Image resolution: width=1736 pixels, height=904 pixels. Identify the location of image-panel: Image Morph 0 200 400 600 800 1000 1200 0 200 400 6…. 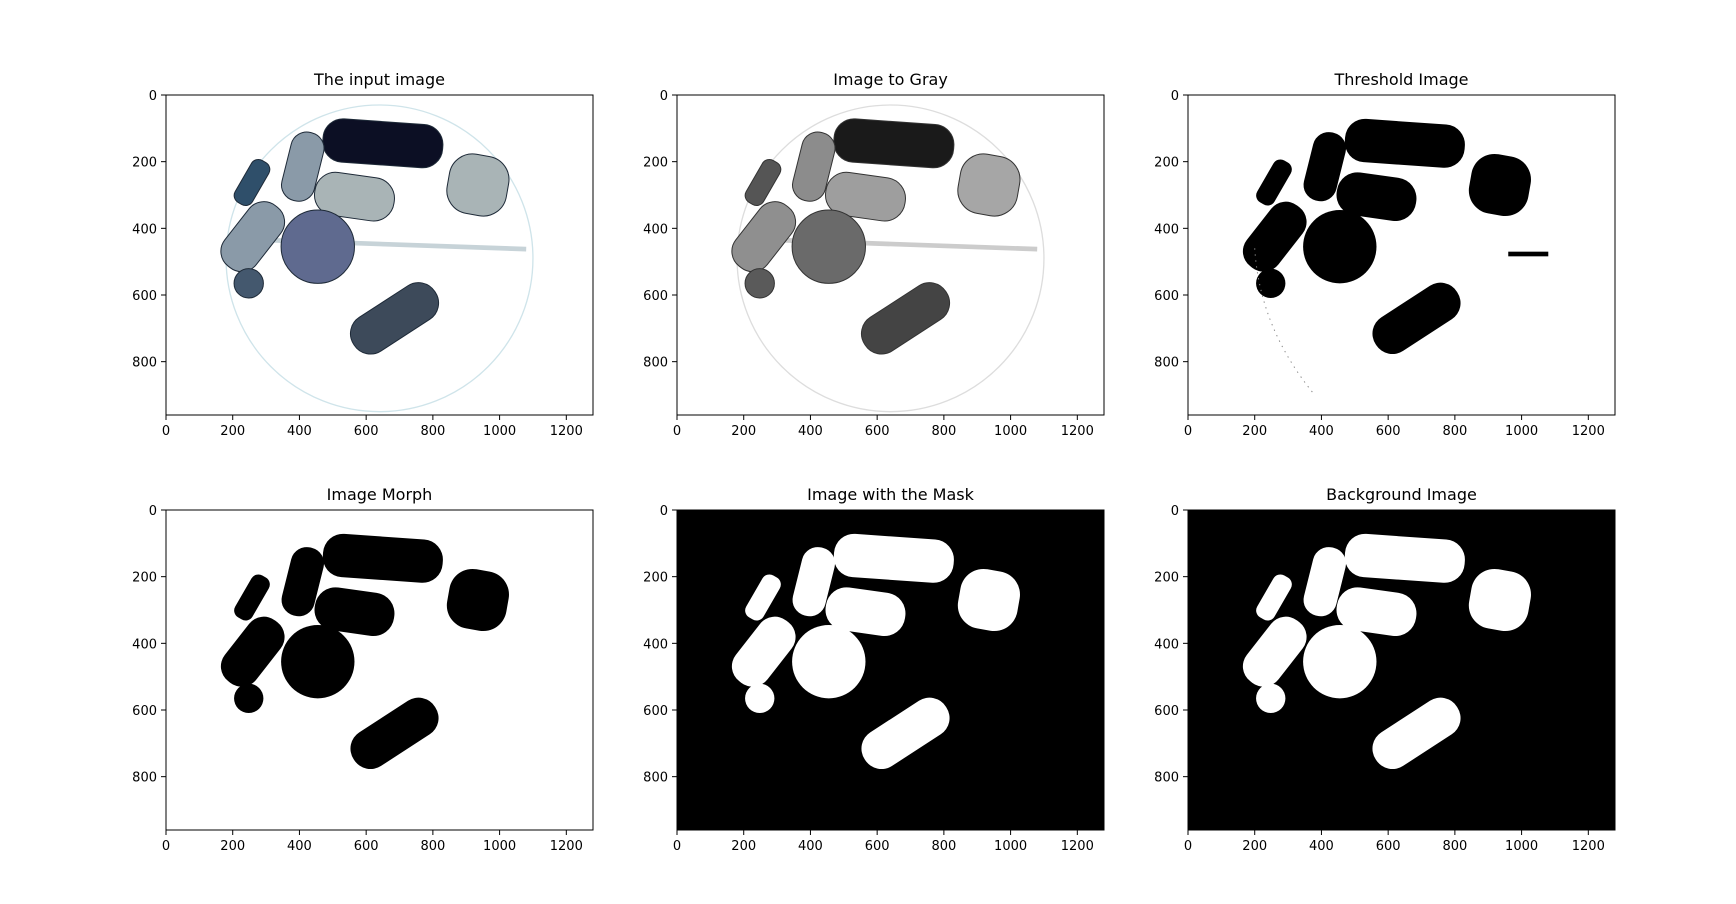
(363, 669).